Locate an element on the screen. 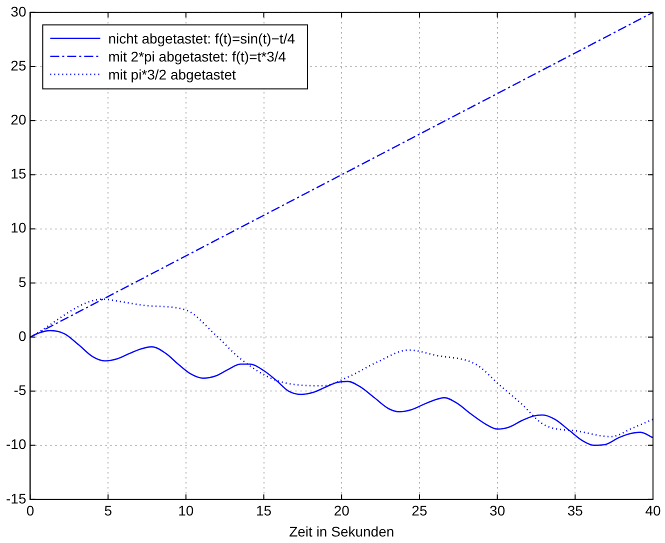 This screenshot has width=665, height=543. y-tick-label: 5 is located at coordinates (22, 282).